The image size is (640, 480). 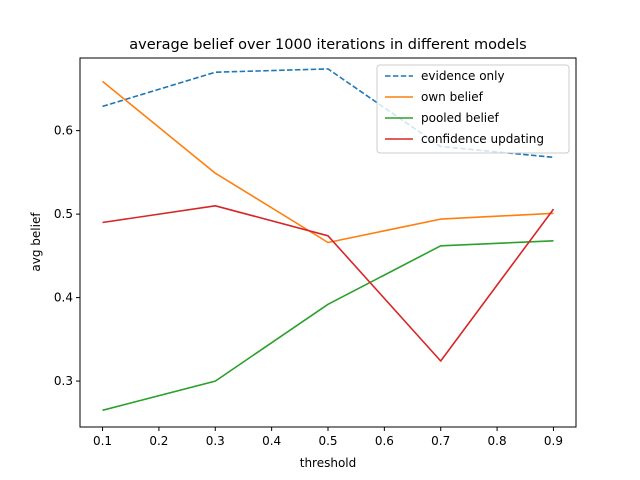 What do you see at coordinates (460, 118) in the screenshot?
I see `legend-label-pooled-belief: pooled belief` at bounding box center [460, 118].